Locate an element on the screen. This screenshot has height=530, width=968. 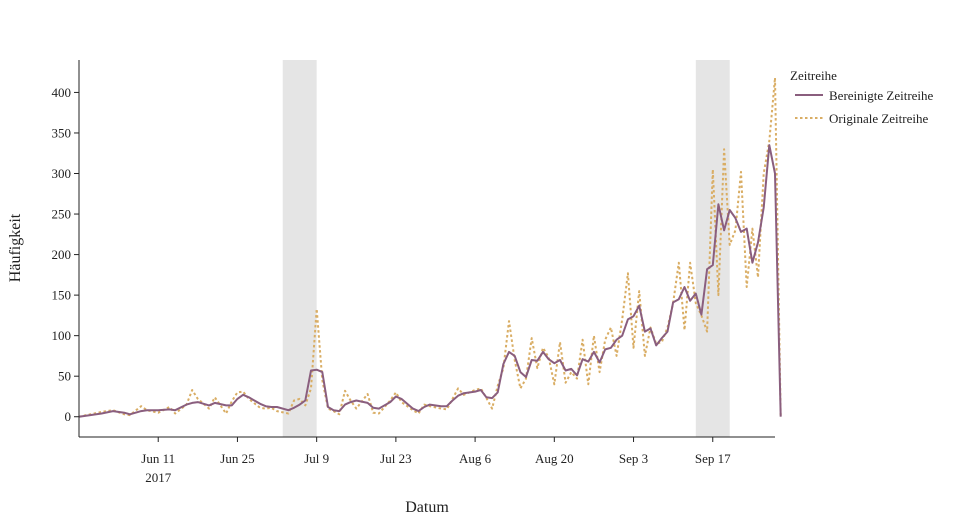
y-ticks: 0 50 100 150 200 250 300 350 400 is located at coordinates (65, 254).